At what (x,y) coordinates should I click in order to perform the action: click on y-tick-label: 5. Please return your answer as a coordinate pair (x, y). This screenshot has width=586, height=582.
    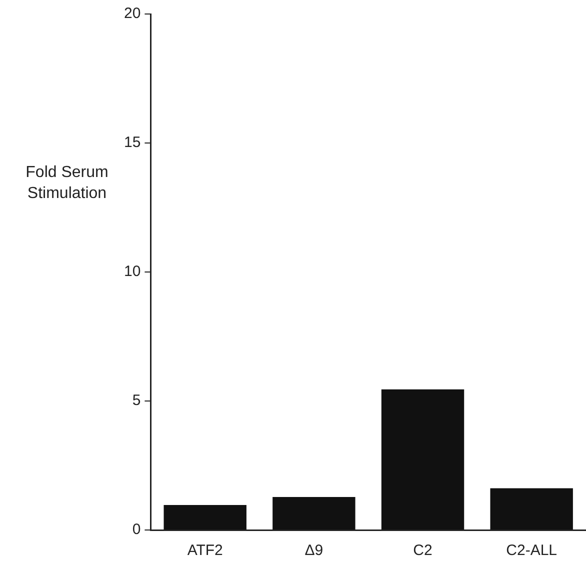
    Looking at the image, I should click on (136, 401).